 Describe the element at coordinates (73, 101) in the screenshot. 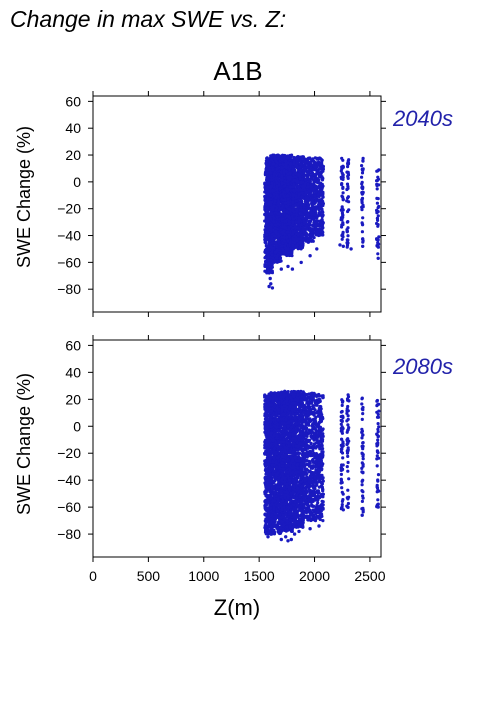

I see `y-tick-label: 60` at that location.